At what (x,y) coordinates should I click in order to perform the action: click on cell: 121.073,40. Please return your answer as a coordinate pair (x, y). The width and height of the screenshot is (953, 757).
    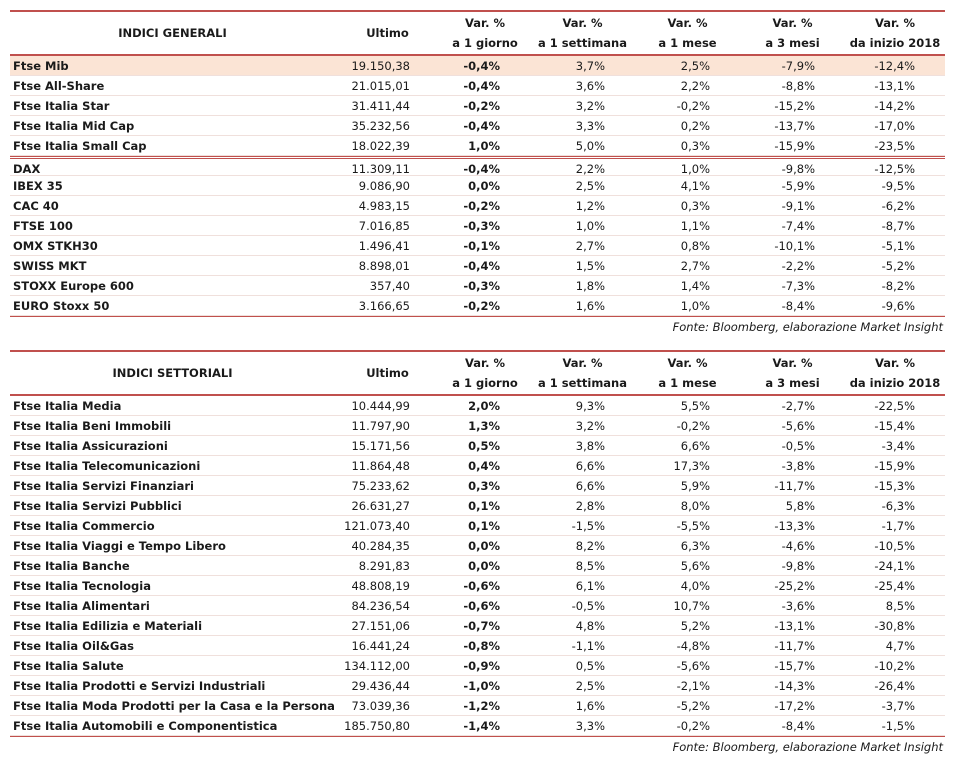
    Looking at the image, I should click on (377, 526).